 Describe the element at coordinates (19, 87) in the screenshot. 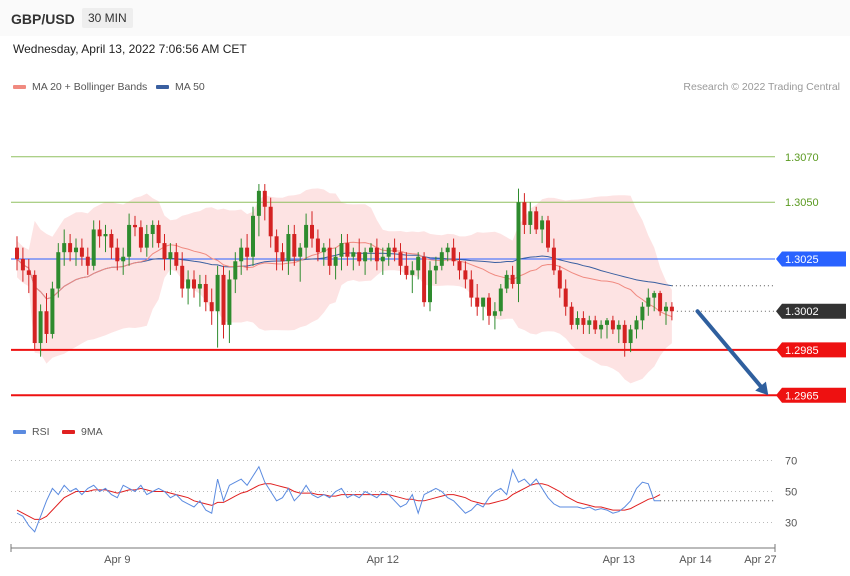

I see `legend-ma20-swatch` at that location.